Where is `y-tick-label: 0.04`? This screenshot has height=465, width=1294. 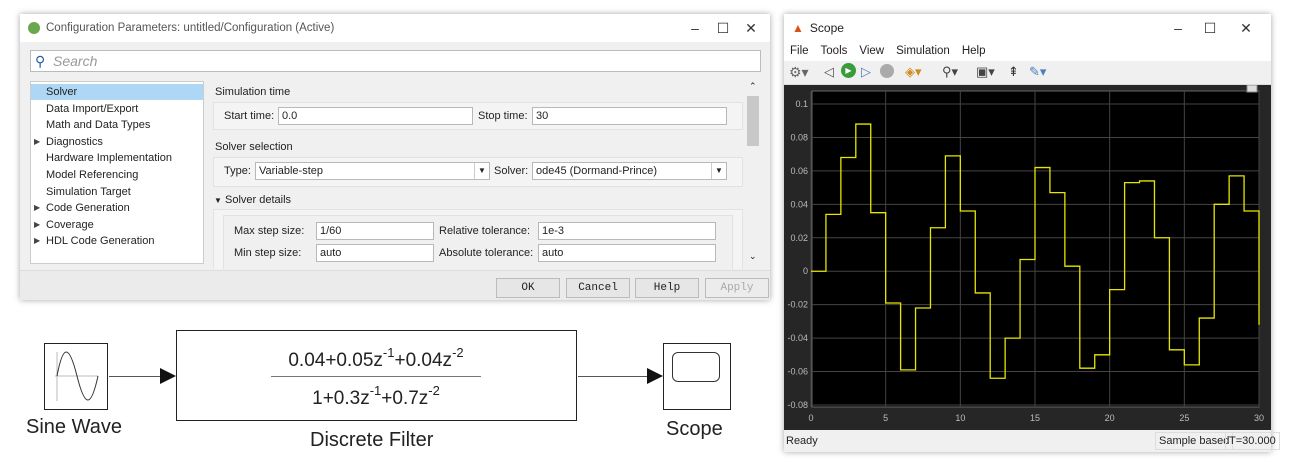 y-tick-label: 0.04 is located at coordinates (799, 204).